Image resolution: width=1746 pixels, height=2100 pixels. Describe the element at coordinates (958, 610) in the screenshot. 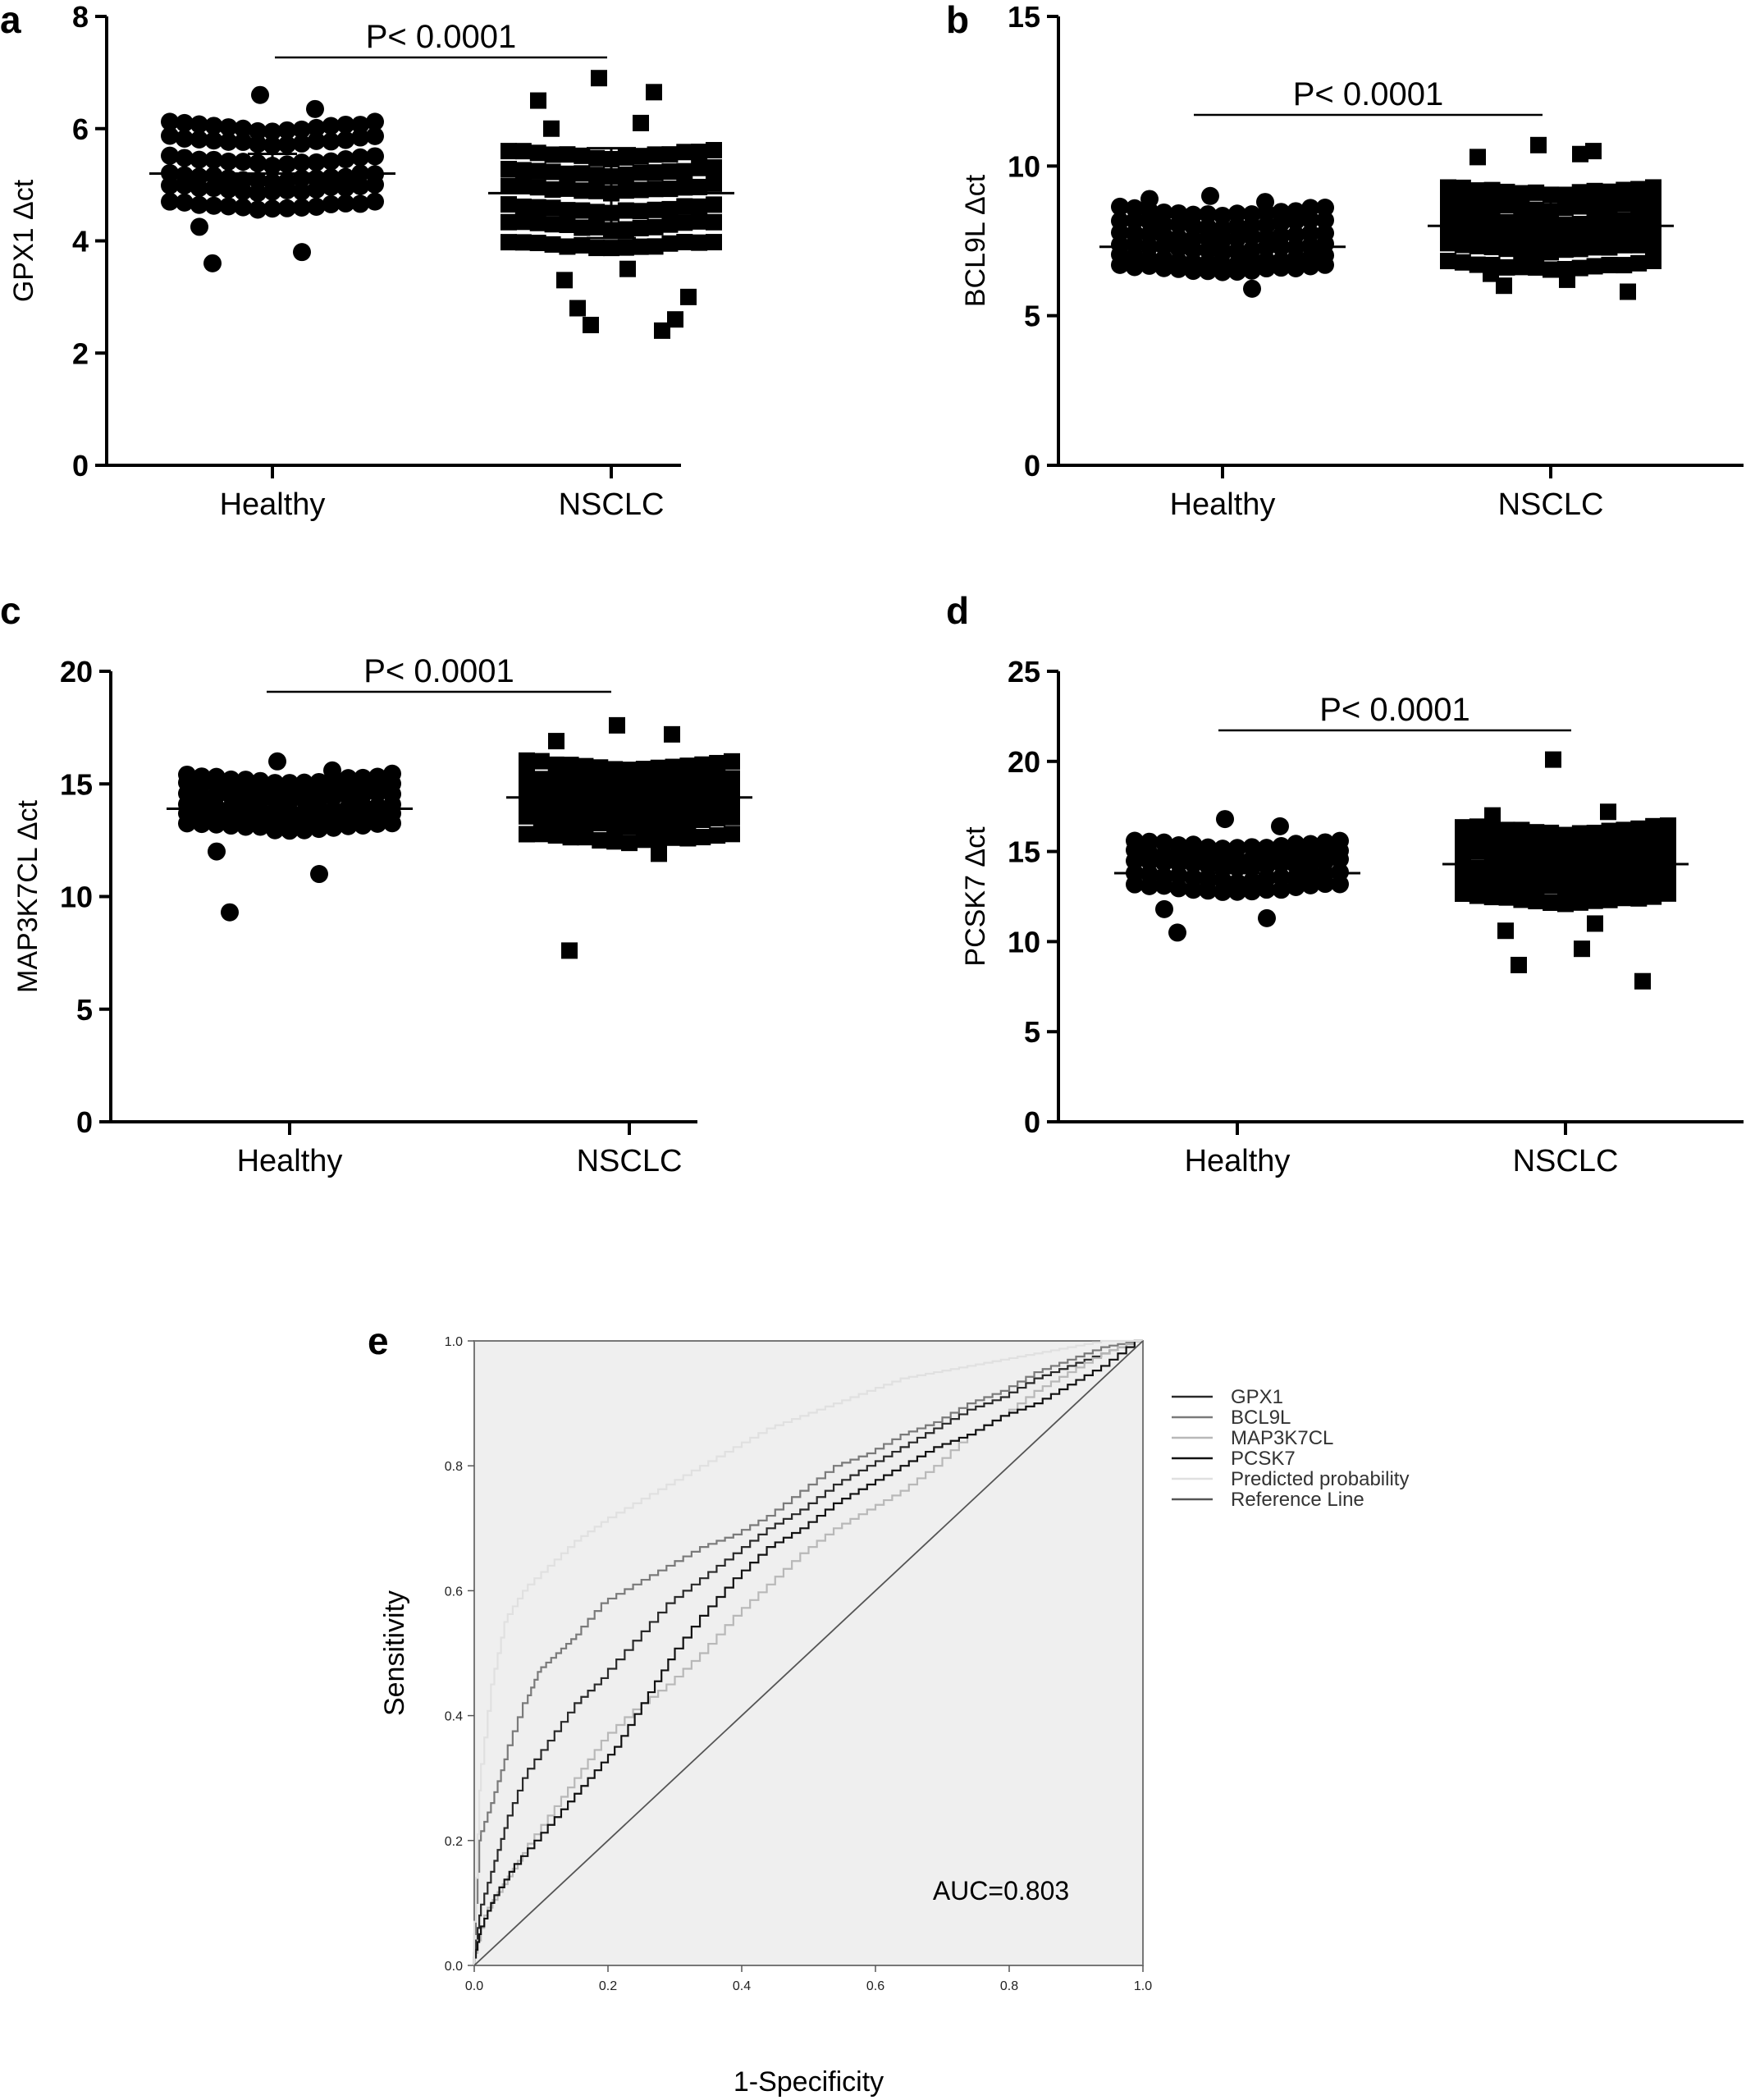

I see `panel-letter-d: d` at that location.